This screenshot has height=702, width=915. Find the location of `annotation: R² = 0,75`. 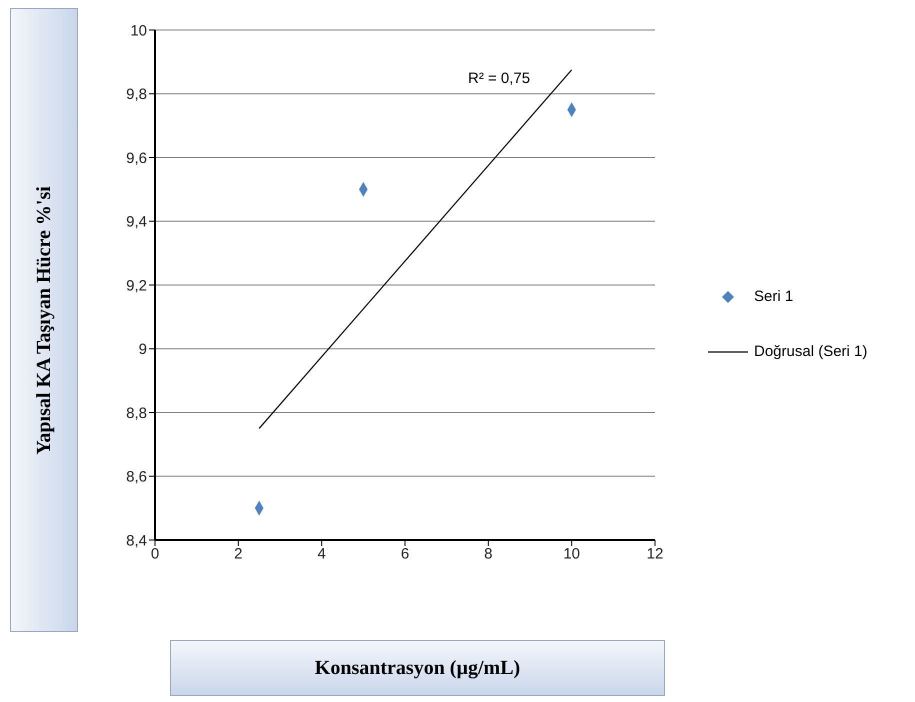

annotation: R² = 0,75 is located at coordinates (499, 78).